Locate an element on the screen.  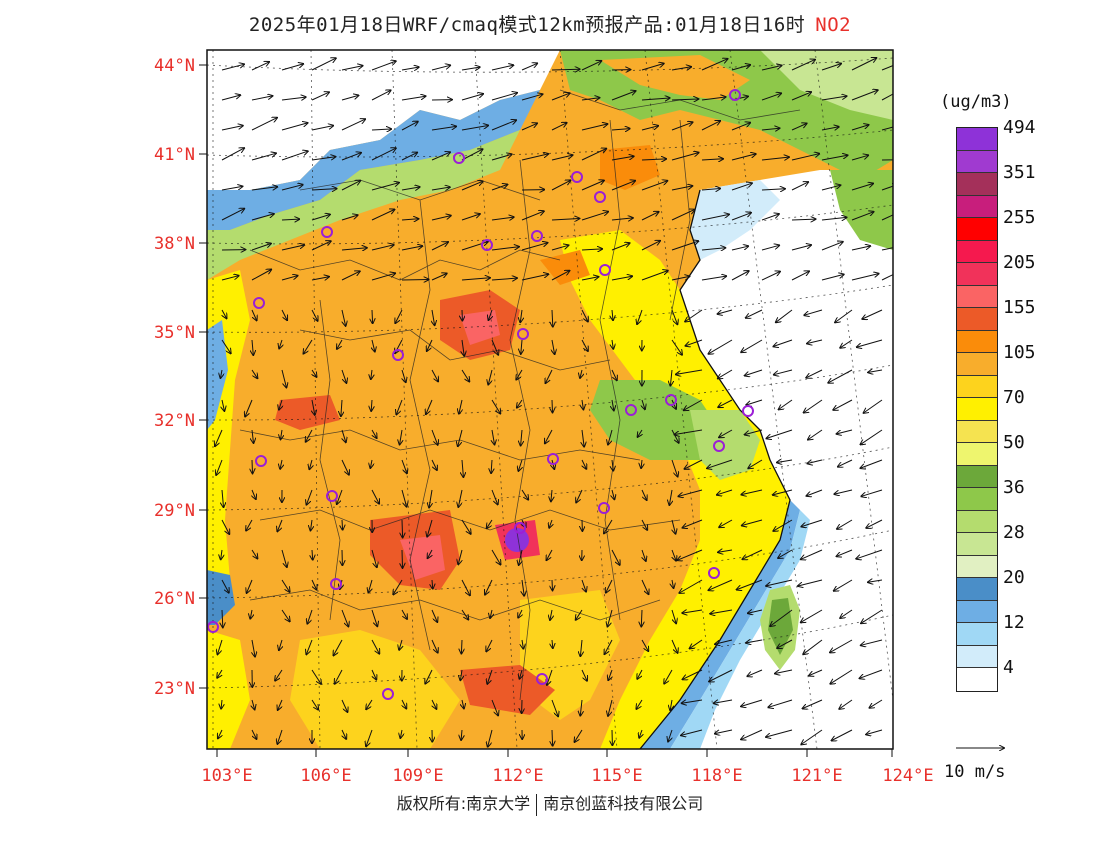
pollutant-label: NO2 is located at coordinates (833, 25).